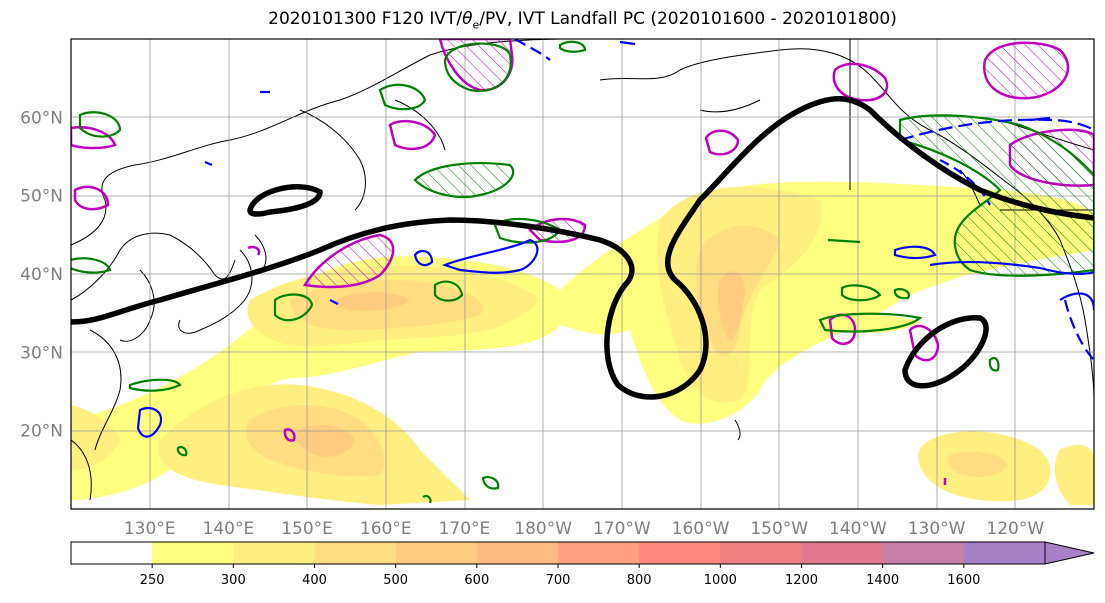 This screenshot has height=603, width=1105. I want to click on longitude-label: 150°E, so click(307, 529).